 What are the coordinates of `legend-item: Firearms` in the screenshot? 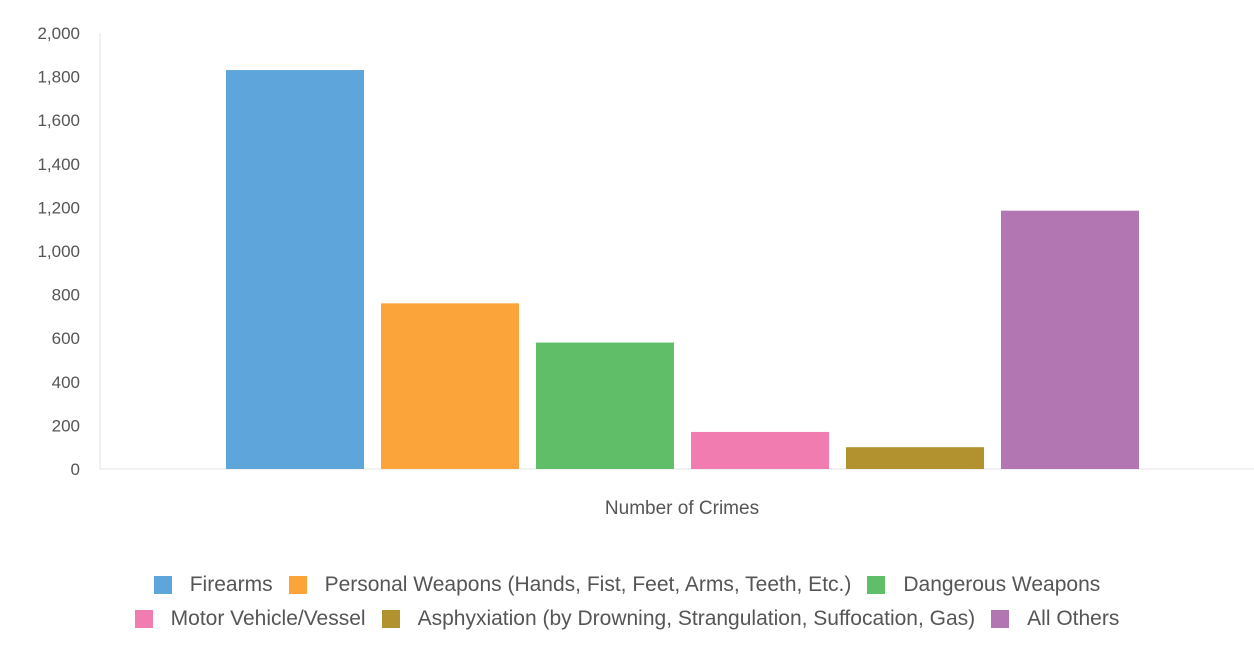 It's located at (213, 585).